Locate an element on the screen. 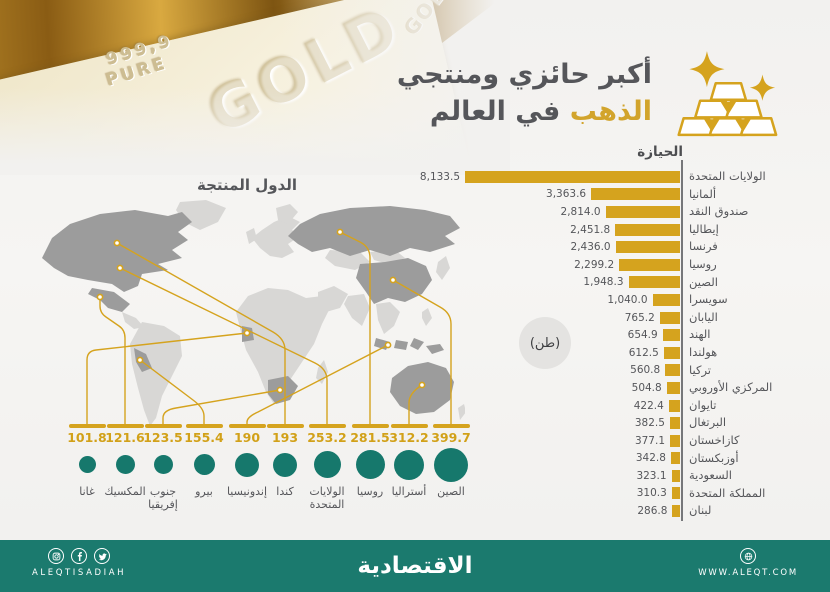 The height and width of the screenshot is (592, 830). gold-bars-icon is located at coordinates (727, 94).